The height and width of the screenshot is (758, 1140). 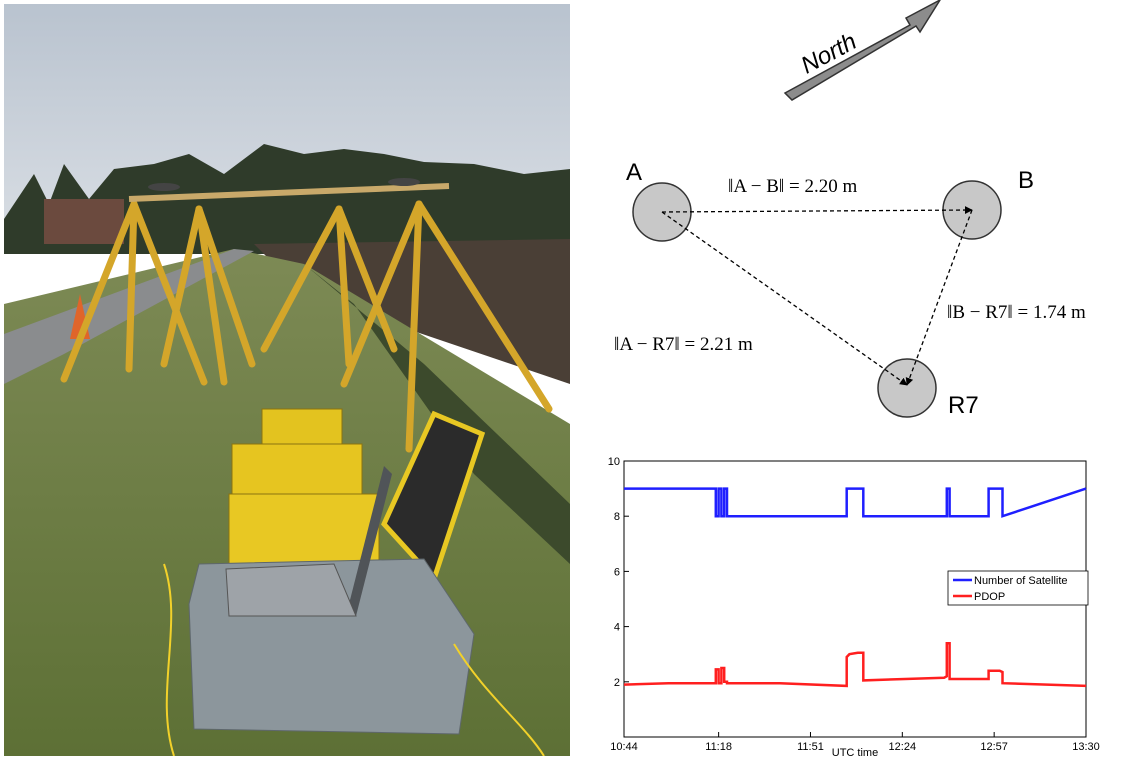 What do you see at coordinates (994, 747) in the screenshot?
I see `x-tick-label: 12:57` at bounding box center [994, 747].